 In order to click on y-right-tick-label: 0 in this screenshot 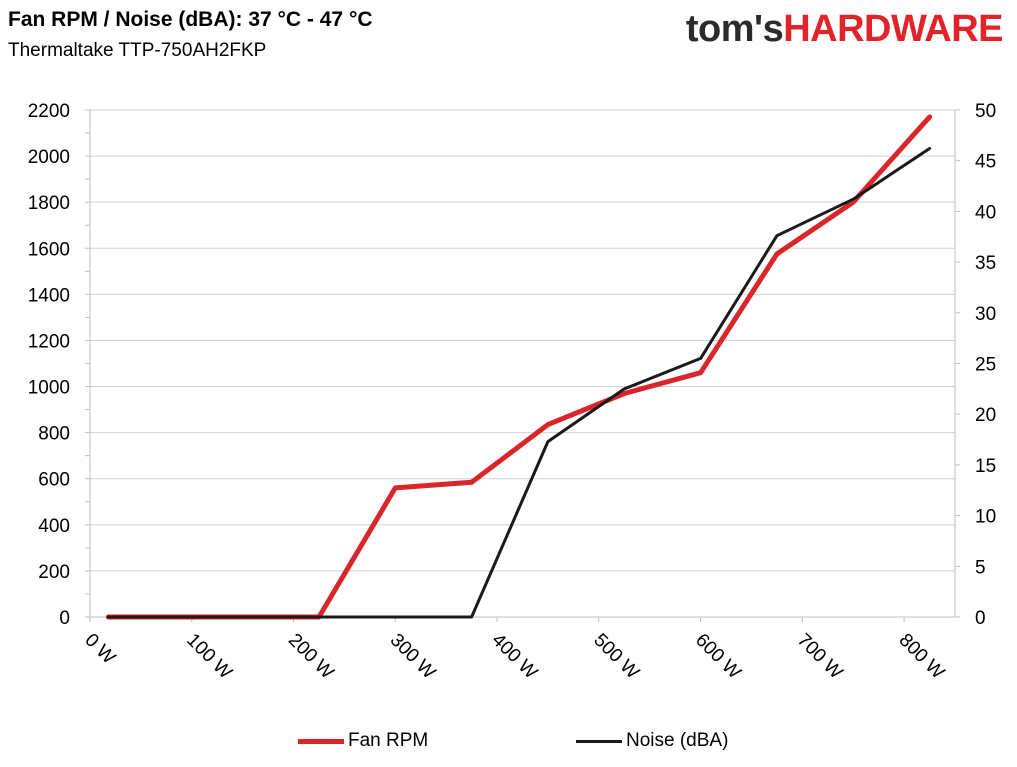, I will do `click(980, 618)`.